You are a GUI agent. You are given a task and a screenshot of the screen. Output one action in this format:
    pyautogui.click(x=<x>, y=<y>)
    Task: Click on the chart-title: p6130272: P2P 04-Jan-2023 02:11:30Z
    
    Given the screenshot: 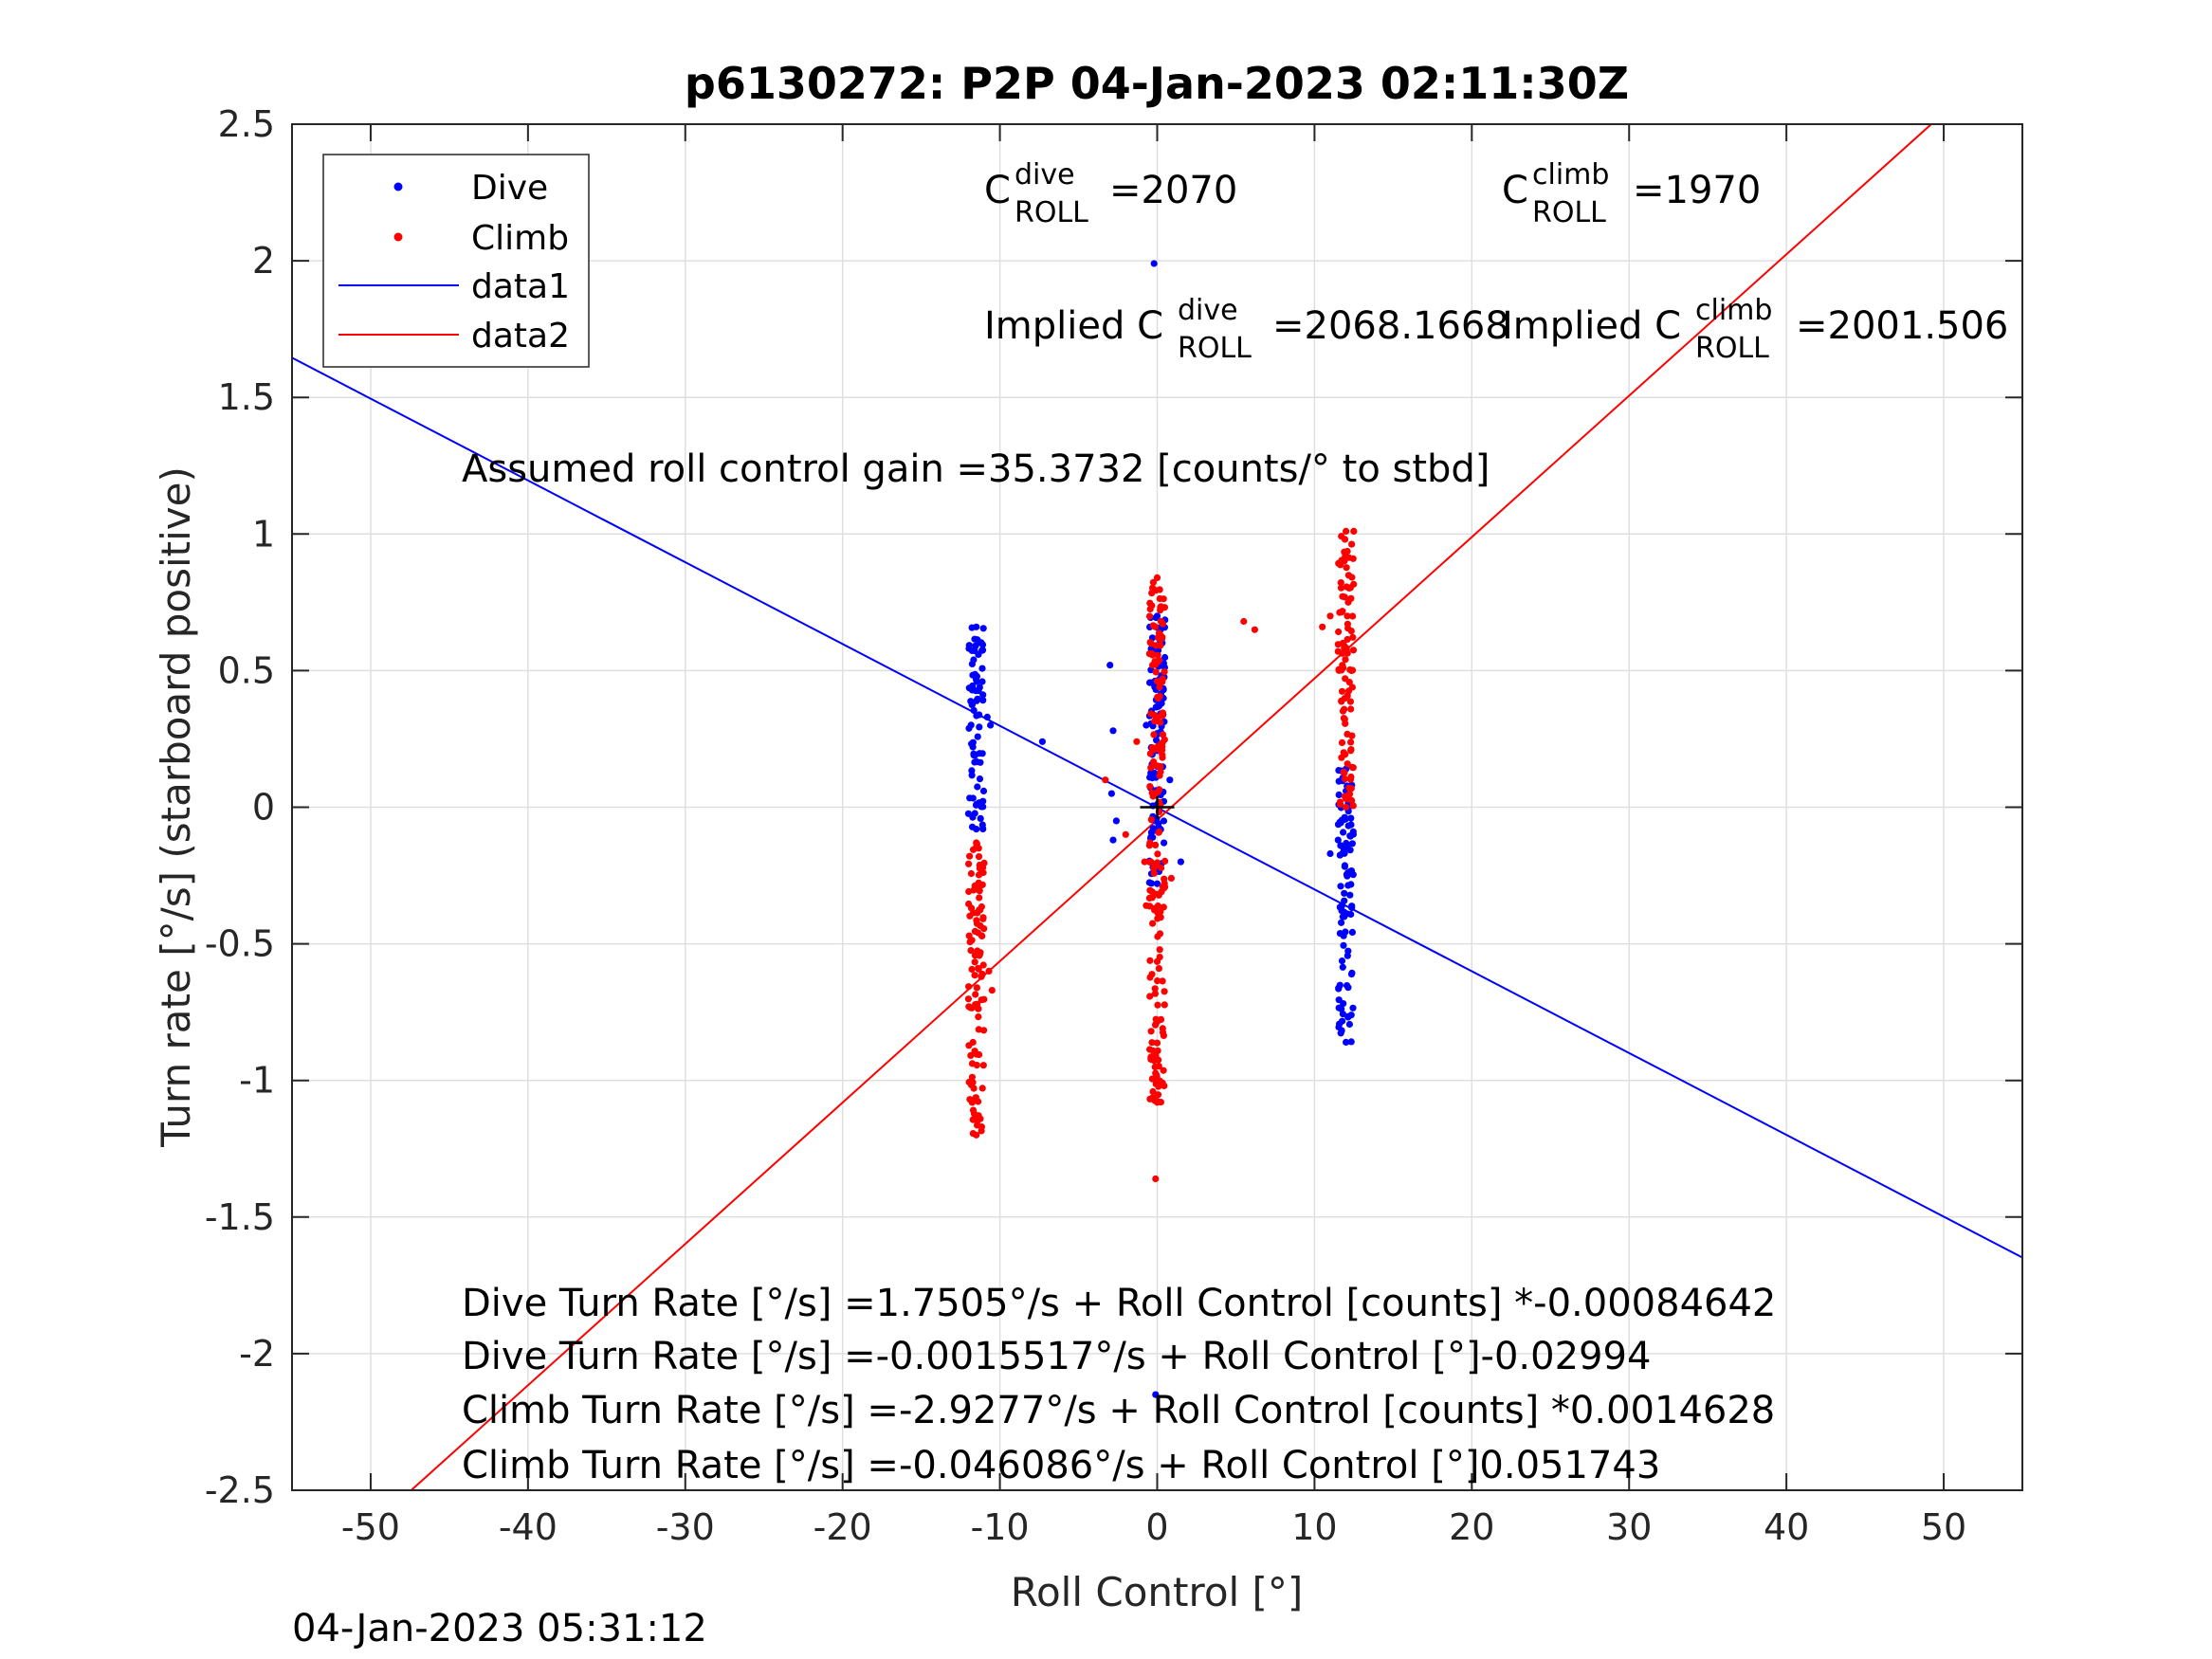 What is the action you would take?
    pyautogui.click(x=1157, y=83)
    